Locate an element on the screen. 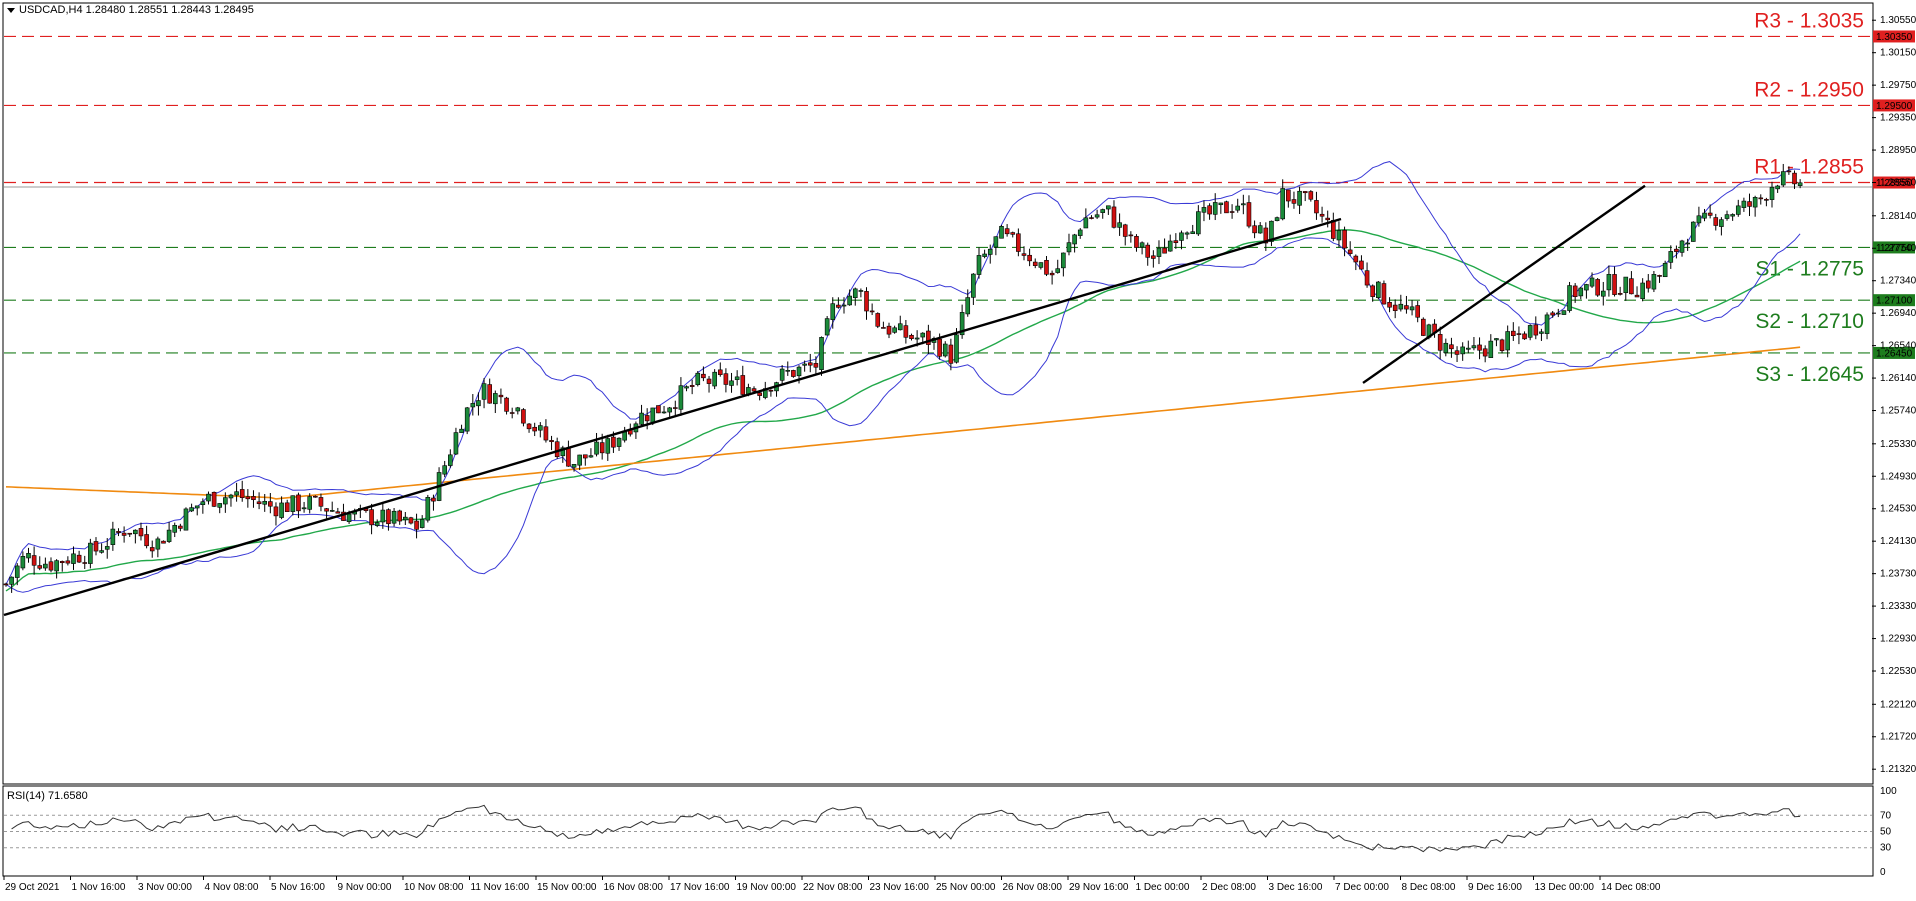 Image resolution: width=1916 pixels, height=901 pixels. rsi-axis-label: 30 is located at coordinates (1886, 848).